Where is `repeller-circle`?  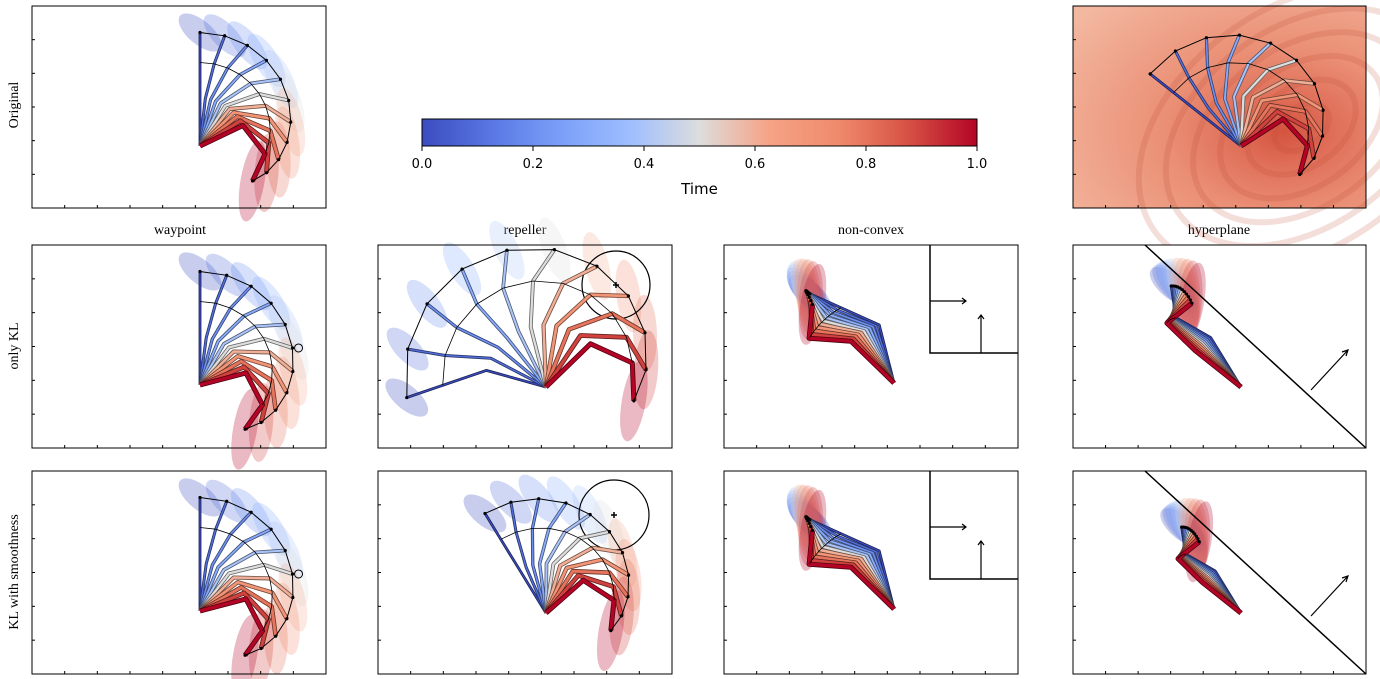 repeller-circle is located at coordinates (616, 285).